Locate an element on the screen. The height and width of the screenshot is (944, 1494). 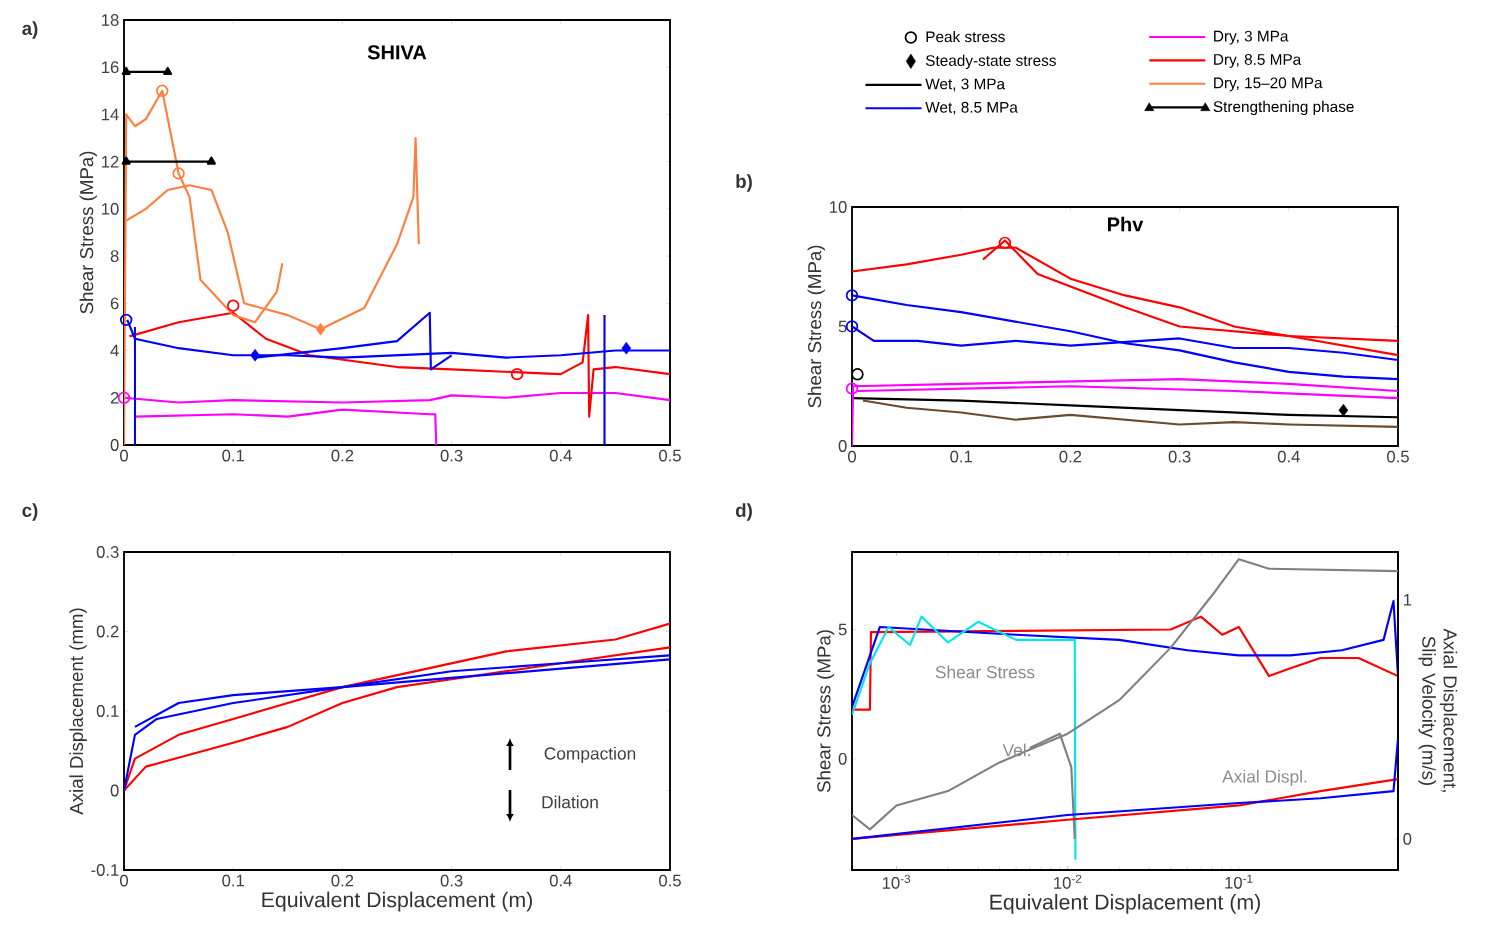
legend-label: Wet, 8.5 MPa is located at coordinates (971, 108).